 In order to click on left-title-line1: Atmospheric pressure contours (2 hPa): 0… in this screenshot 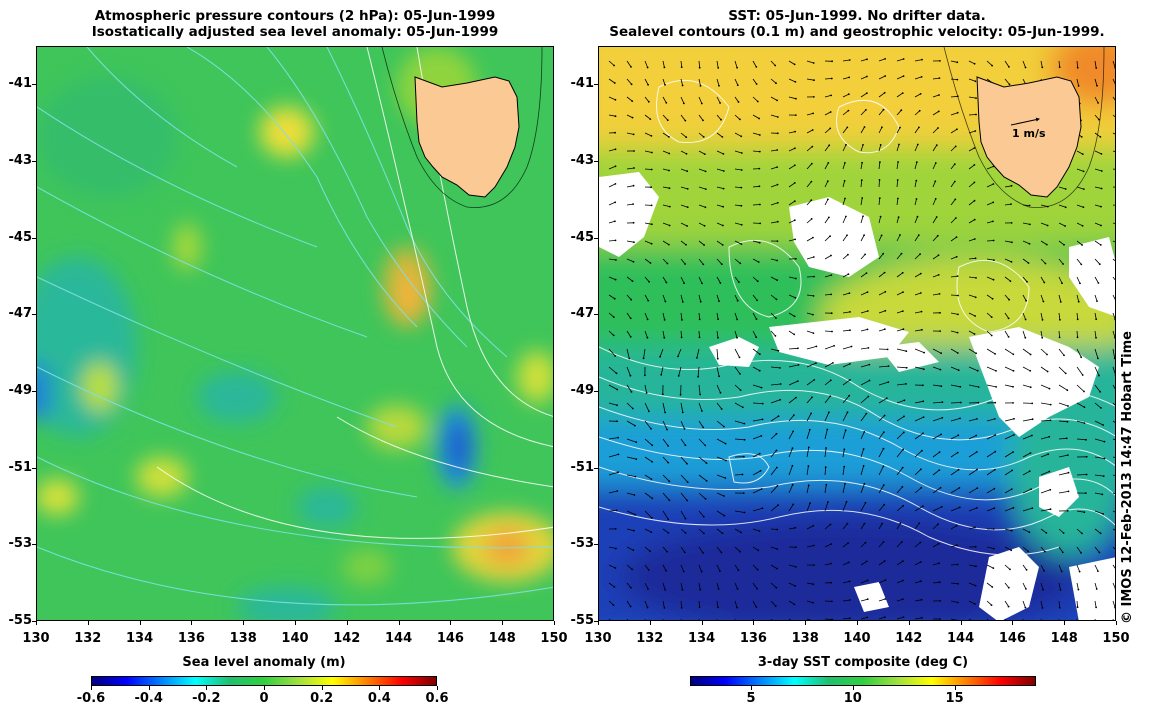, I will do `click(295, 16)`.